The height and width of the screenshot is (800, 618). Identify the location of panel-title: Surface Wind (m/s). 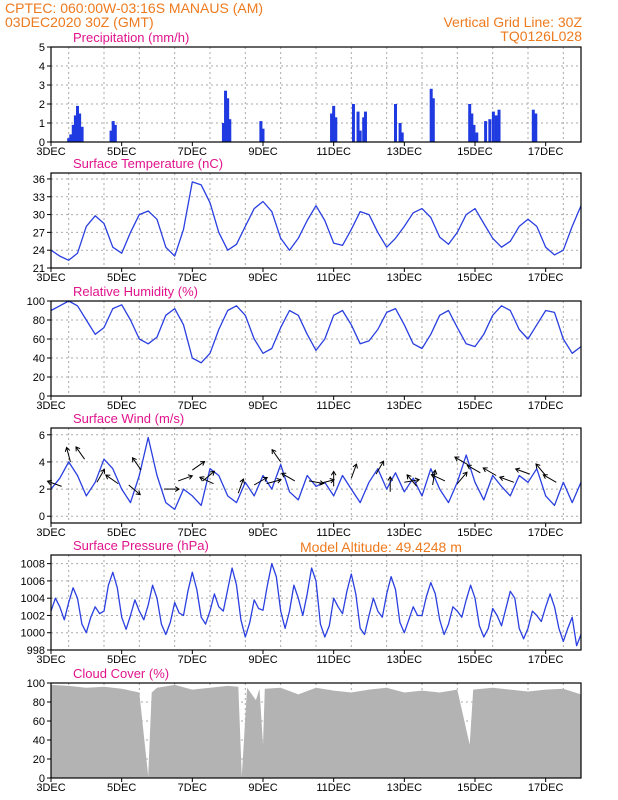
(128, 418).